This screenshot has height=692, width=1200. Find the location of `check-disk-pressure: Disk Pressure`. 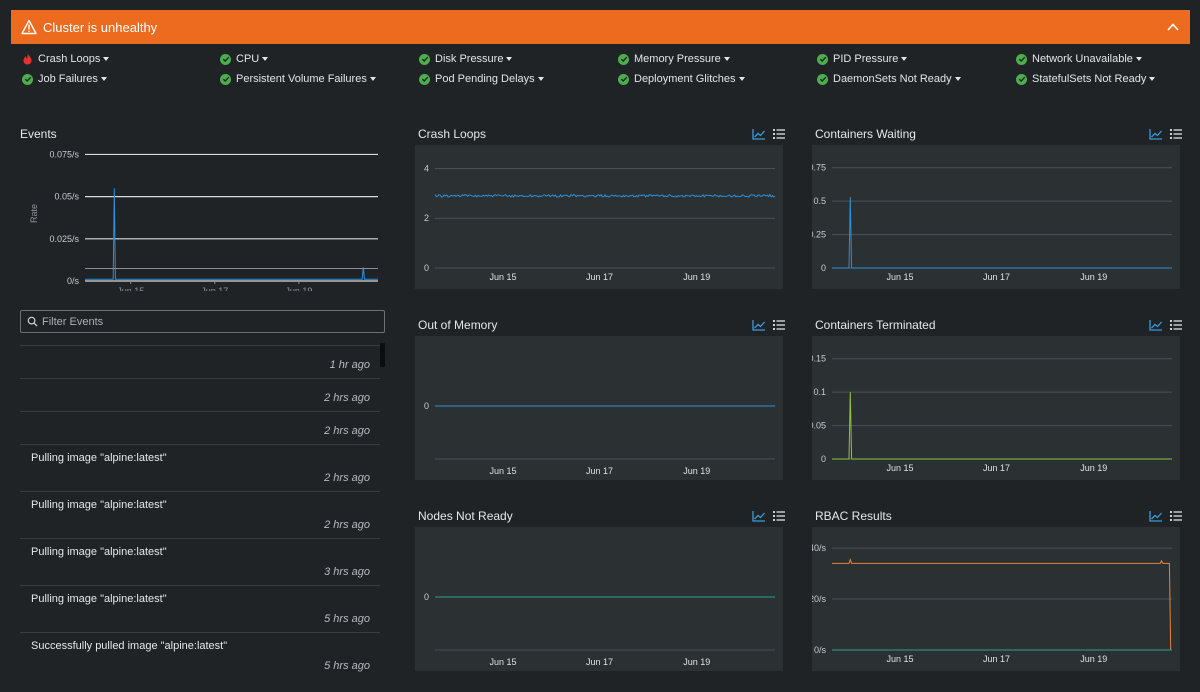

check-disk-pressure: Disk Pressure is located at coordinates (466, 59).